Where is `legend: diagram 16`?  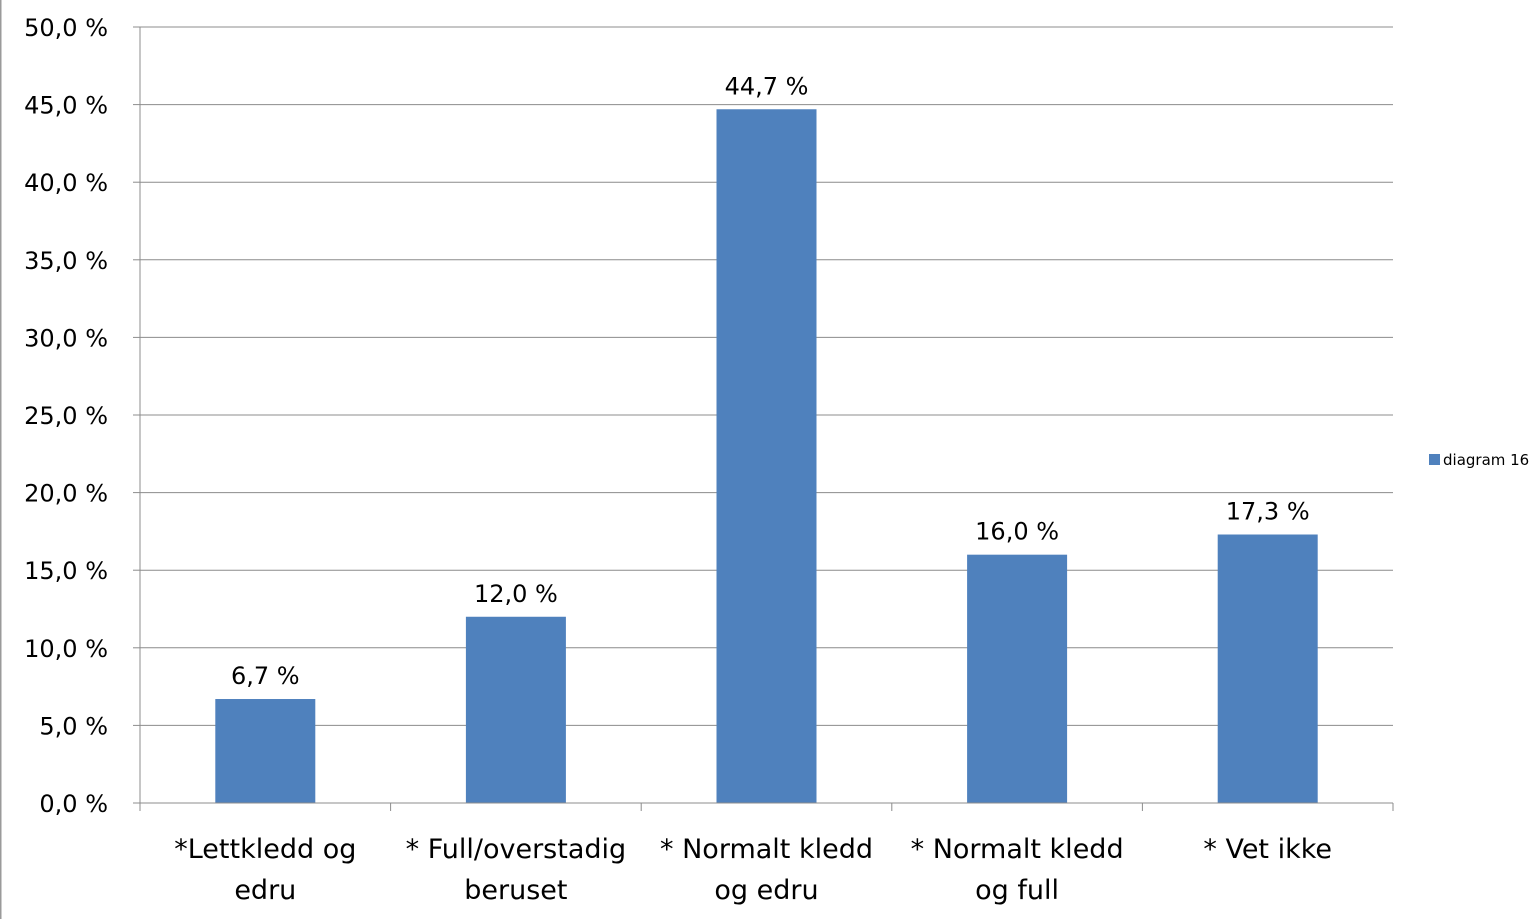 legend: diagram 16 is located at coordinates (1479, 460).